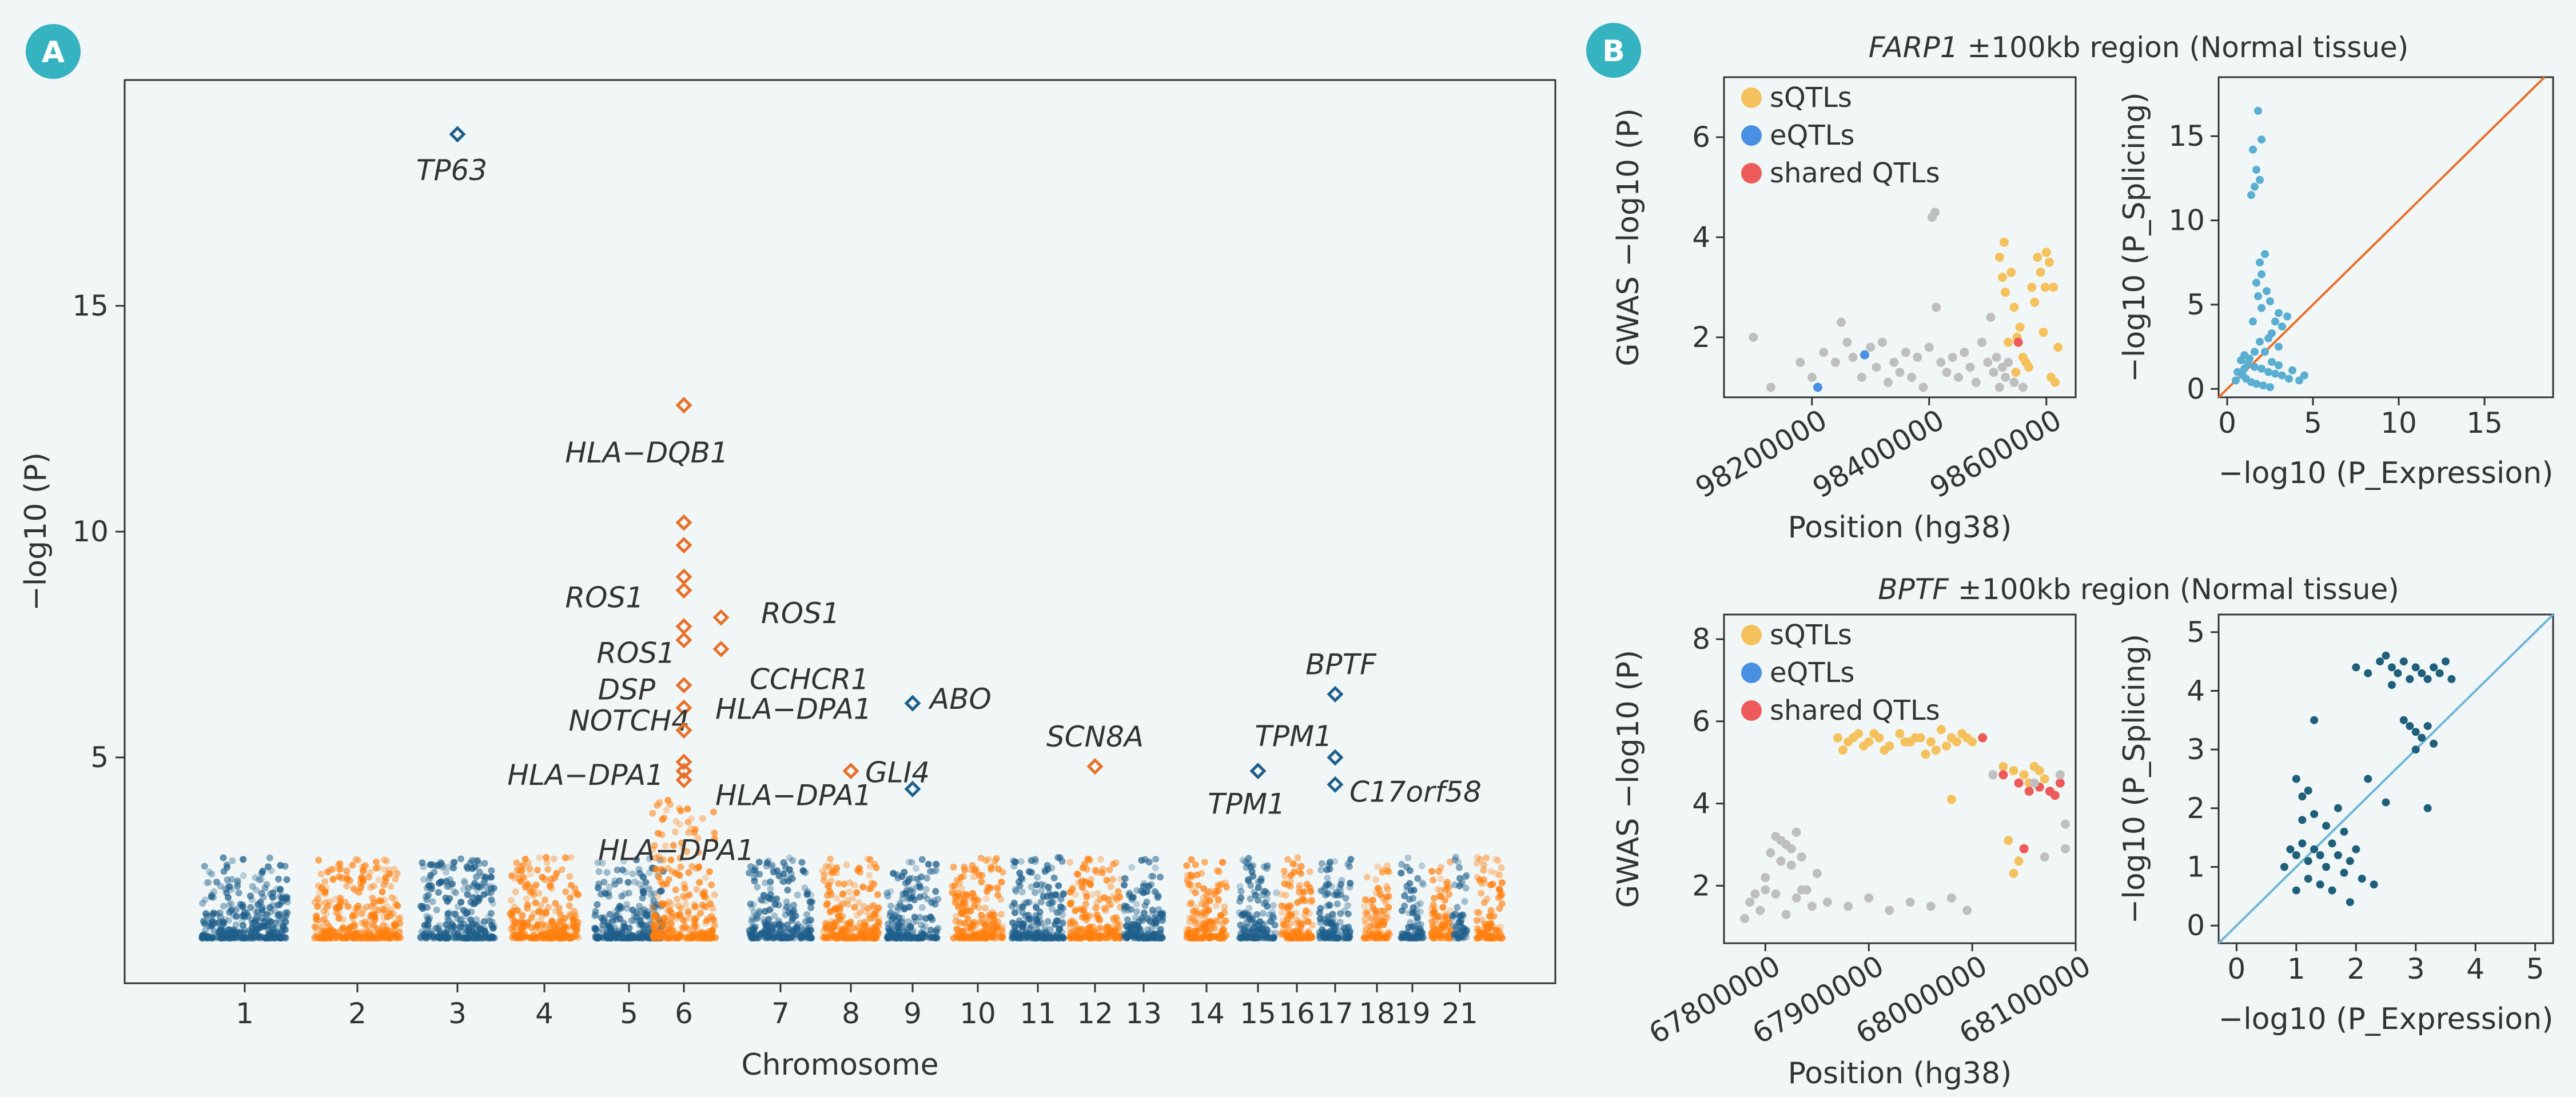 The width and height of the screenshot is (2576, 1097). Describe the element at coordinates (1628, 779) in the screenshot. I see `panelB3-ylabel: GWAS −log10 (P)` at that location.